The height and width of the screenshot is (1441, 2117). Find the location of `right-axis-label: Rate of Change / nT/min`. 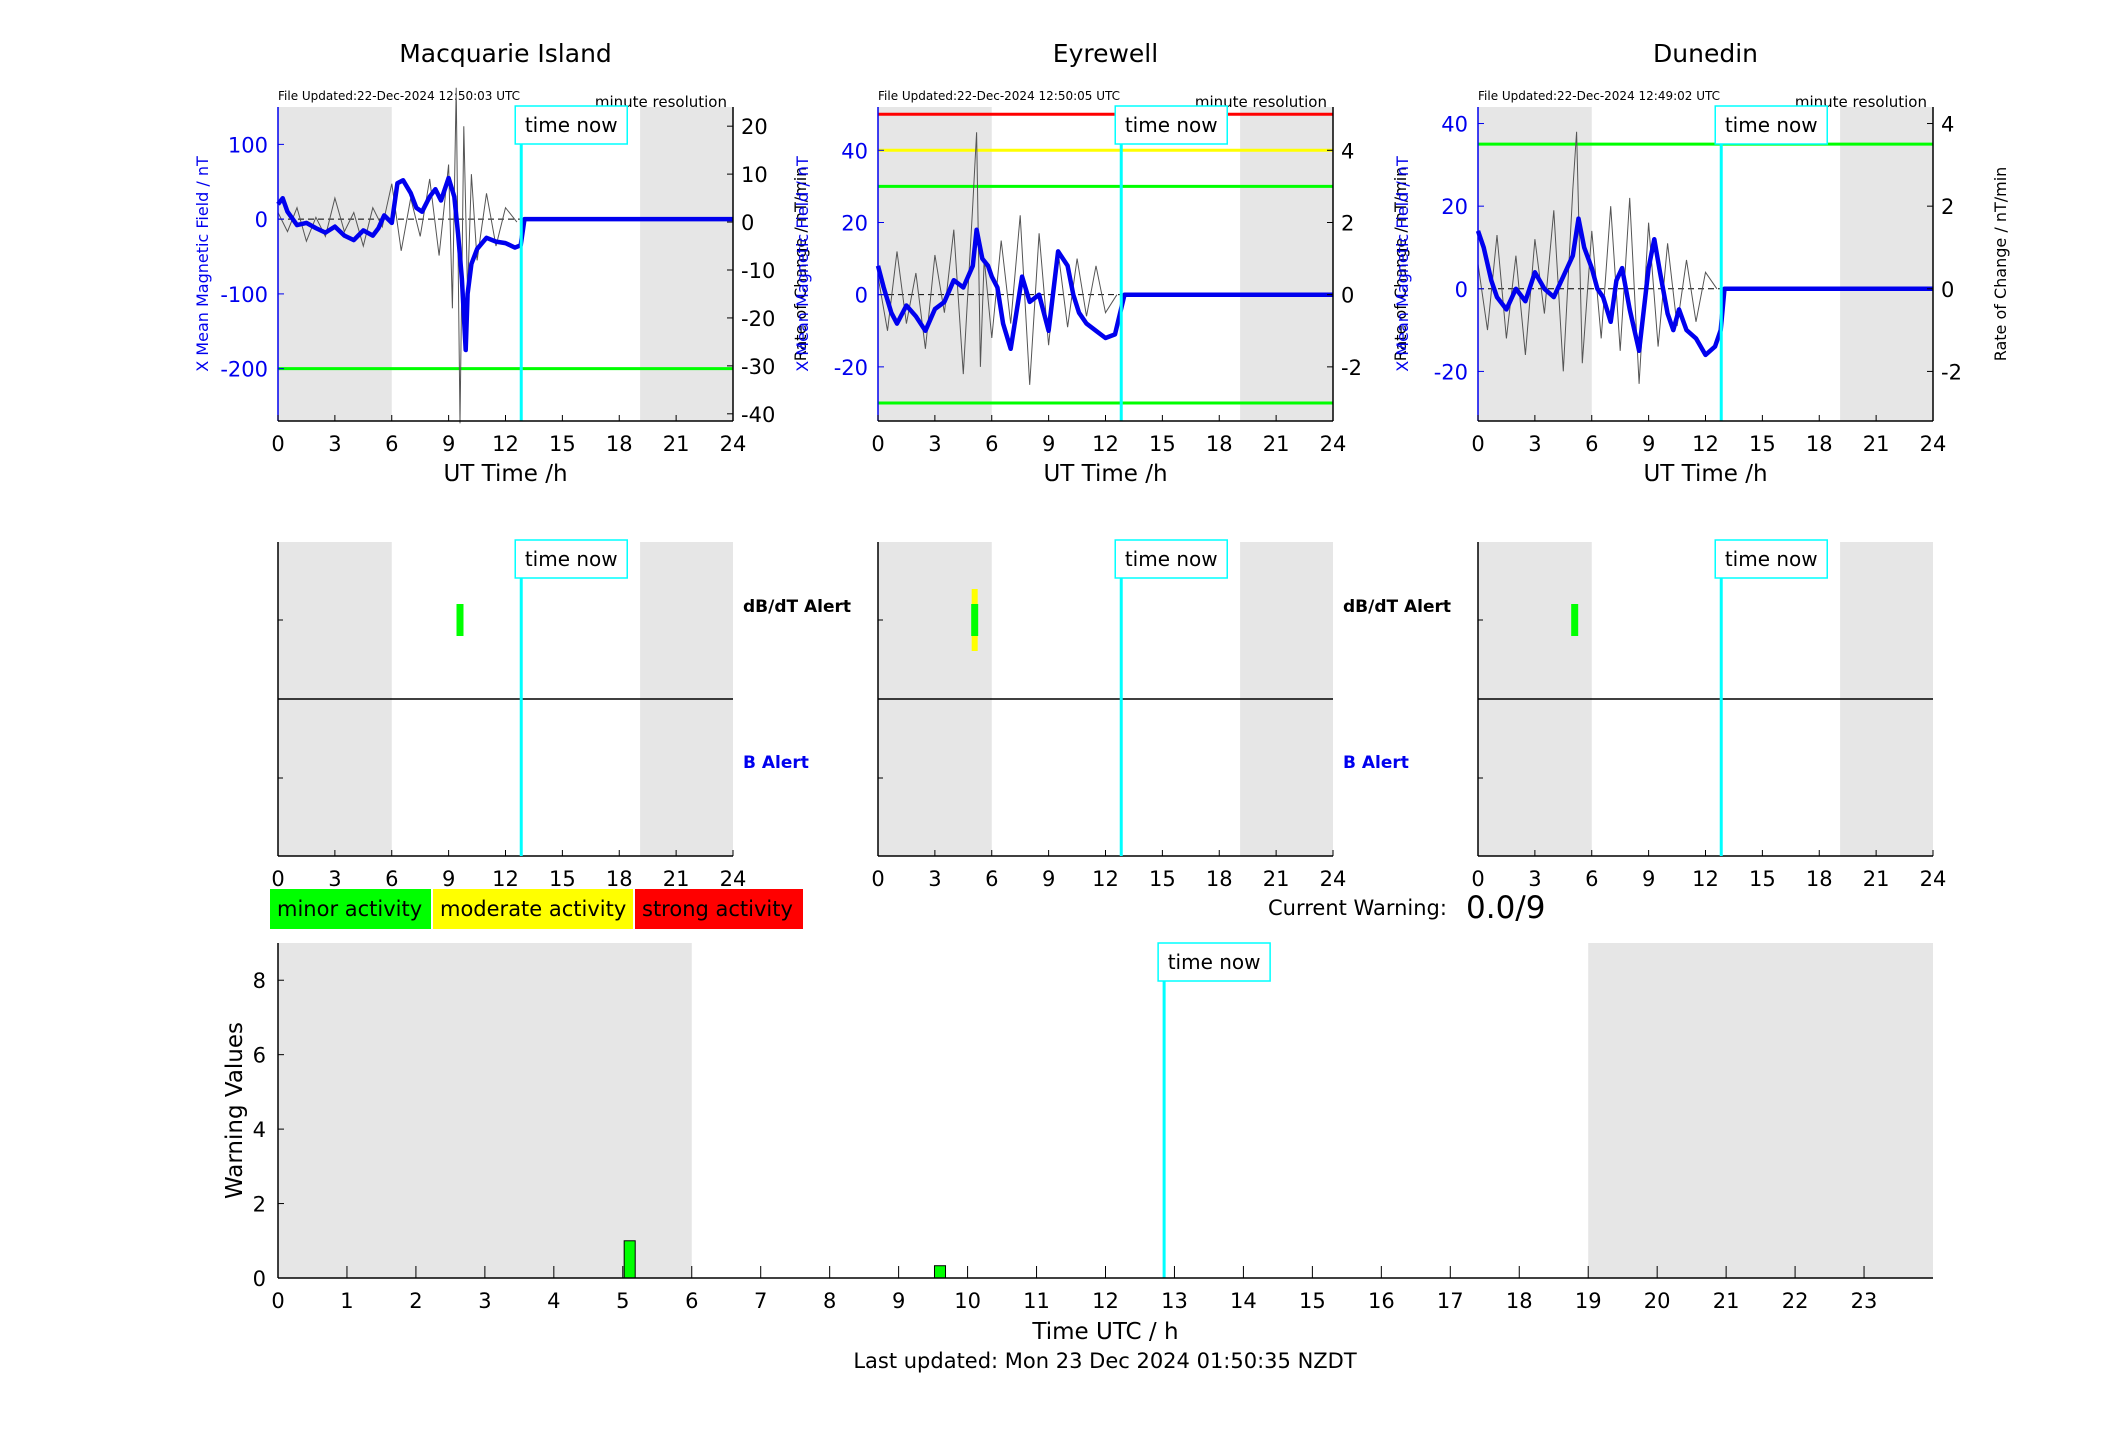

right-axis-label: Rate of Change / nT/min is located at coordinates (1400, 264).